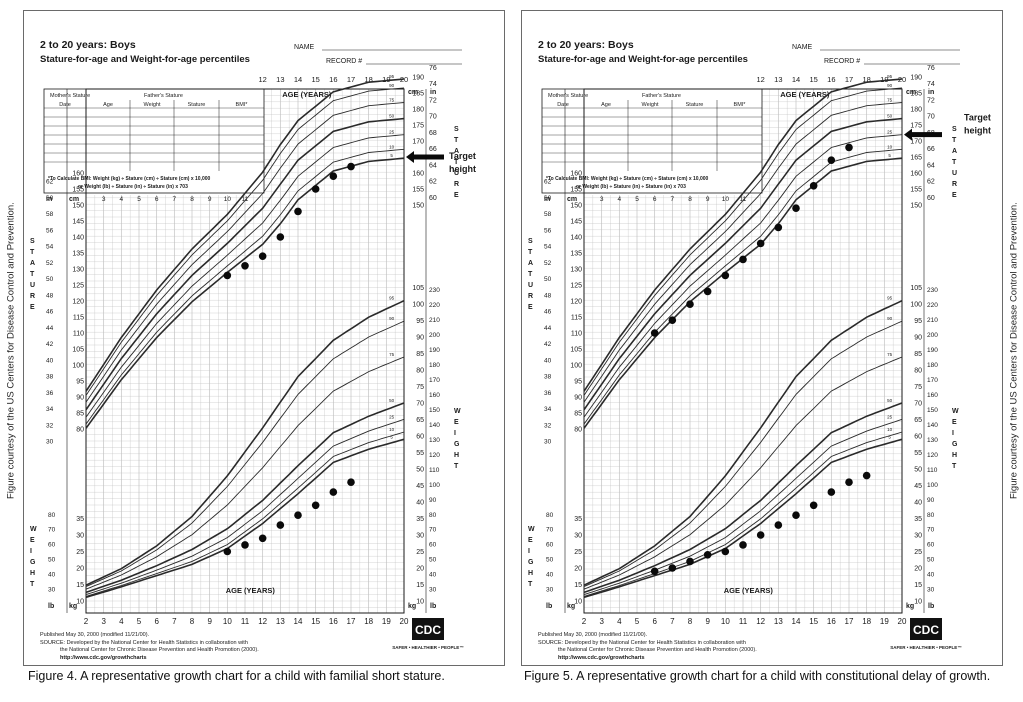 Image resolution: width=1023 pixels, height=702 pixels. I want to click on right-stature-letter: E, so click(456, 195).